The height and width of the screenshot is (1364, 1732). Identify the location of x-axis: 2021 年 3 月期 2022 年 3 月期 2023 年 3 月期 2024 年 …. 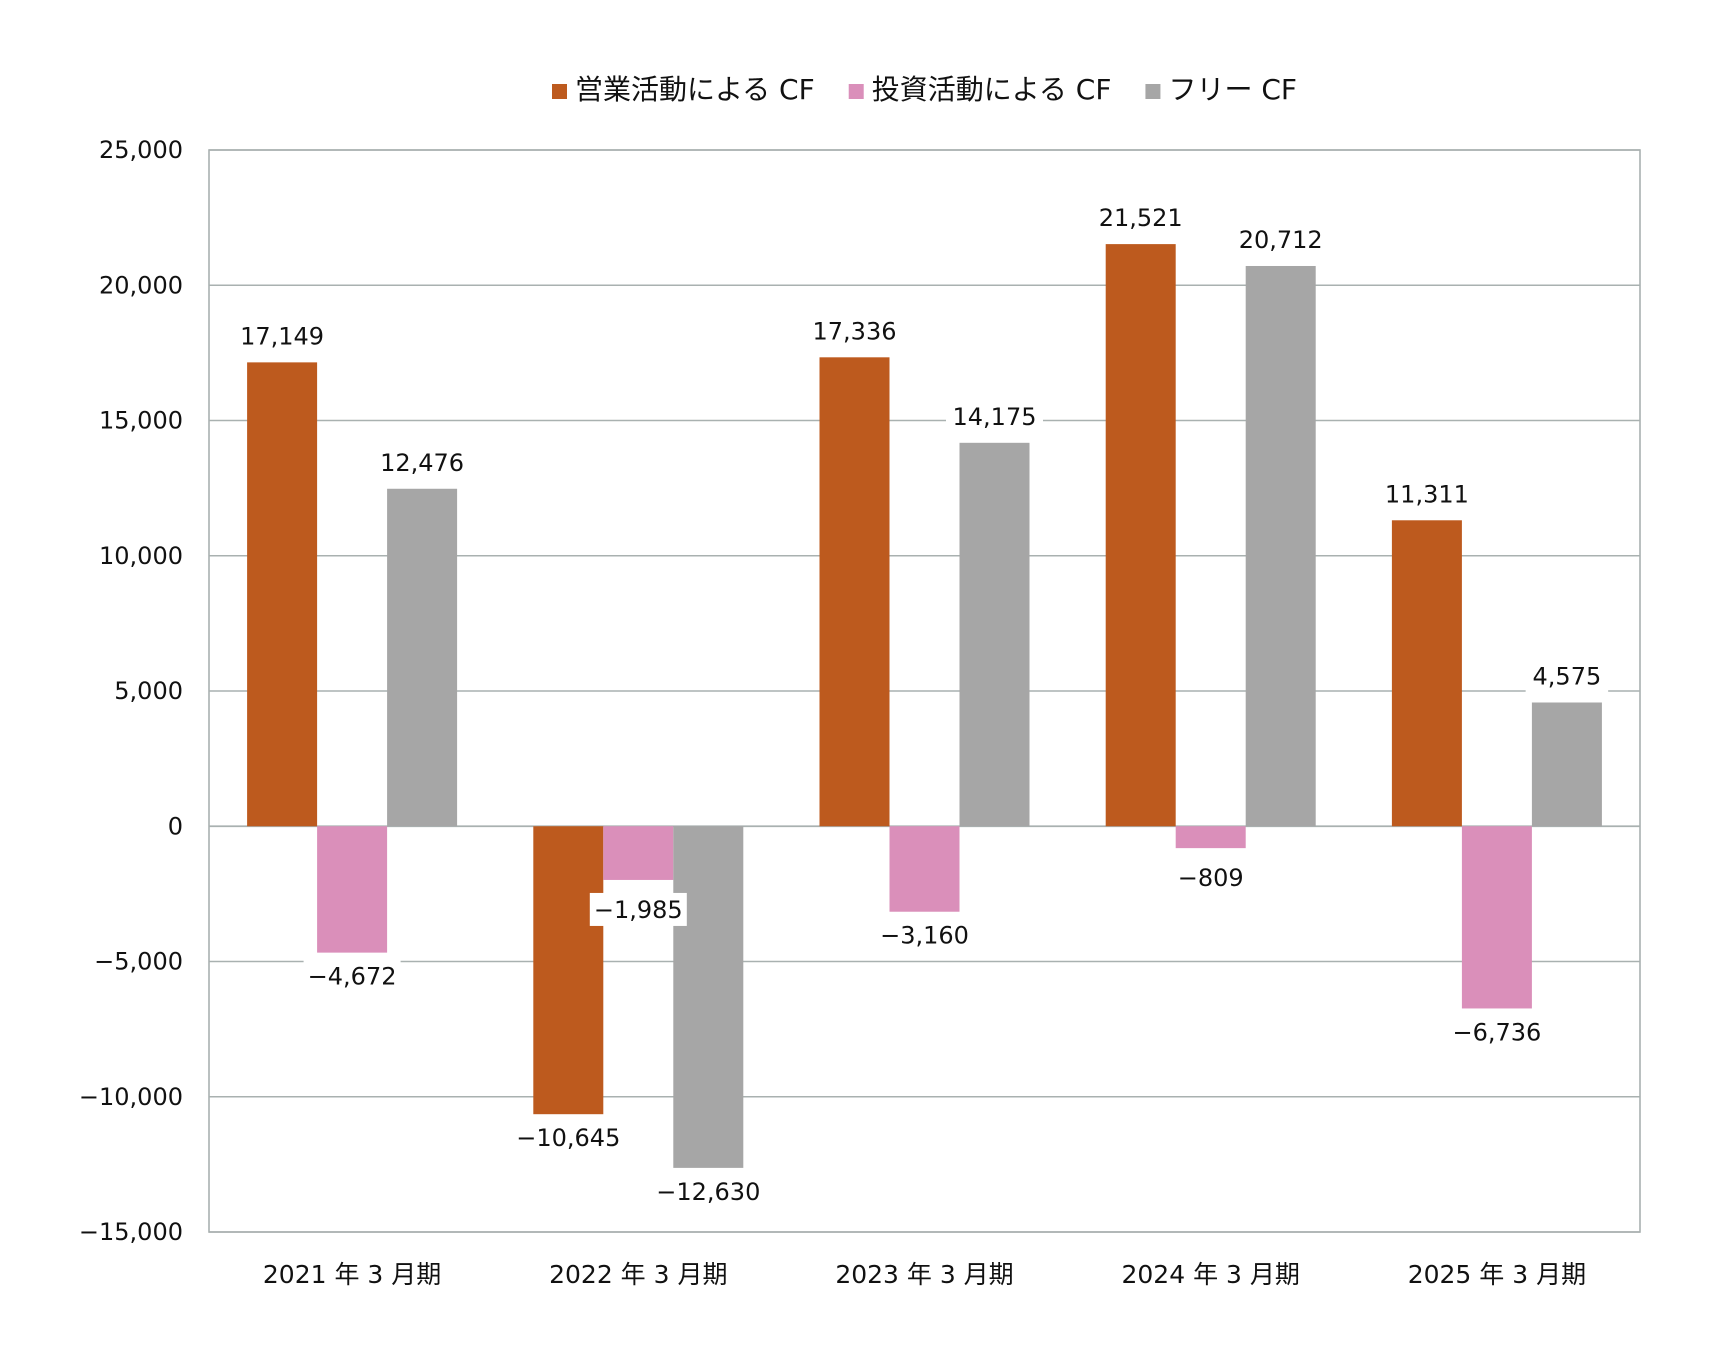
(924, 1274).